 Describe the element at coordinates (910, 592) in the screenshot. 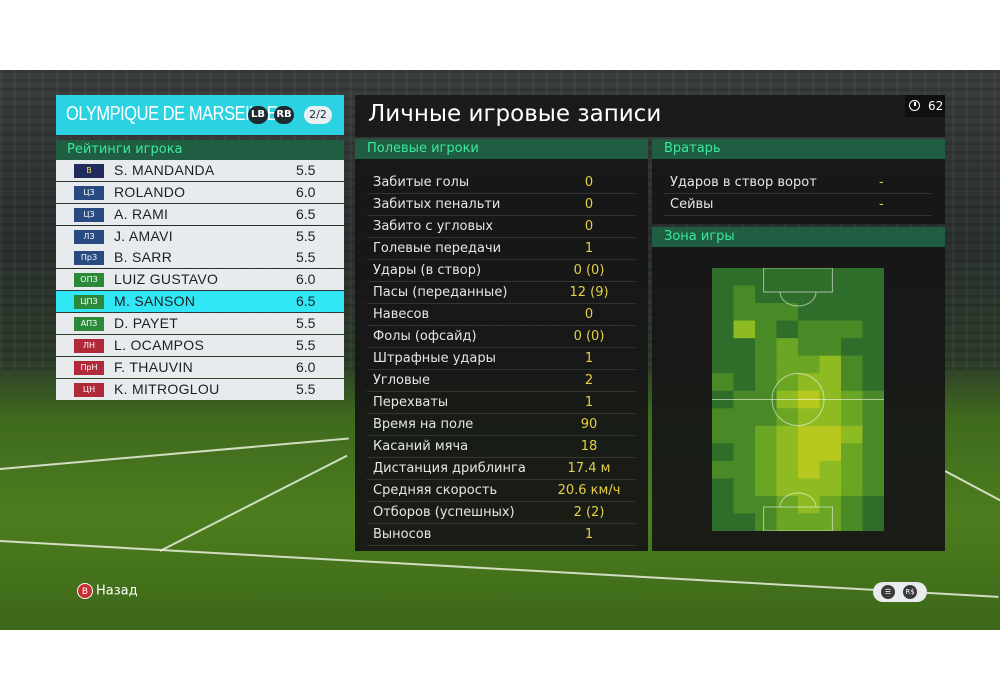

I see `r-stick-icon: R$` at that location.